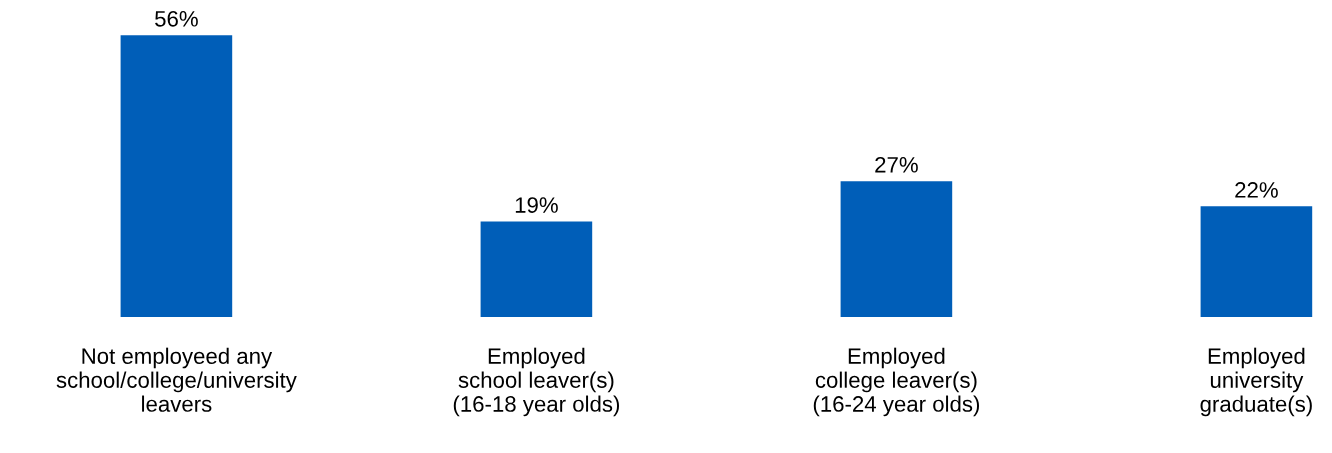 Image resolution: width=1332 pixels, height=453 pixels. What do you see at coordinates (1256, 382) in the screenshot?
I see `x-tick-label: Employed university graduate(s)` at bounding box center [1256, 382].